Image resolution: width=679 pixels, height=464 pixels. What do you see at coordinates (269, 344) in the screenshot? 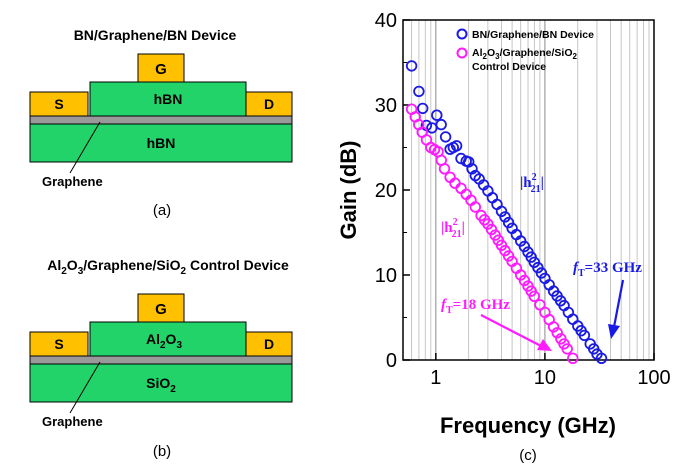
I see `drain-label-b: D` at bounding box center [269, 344].